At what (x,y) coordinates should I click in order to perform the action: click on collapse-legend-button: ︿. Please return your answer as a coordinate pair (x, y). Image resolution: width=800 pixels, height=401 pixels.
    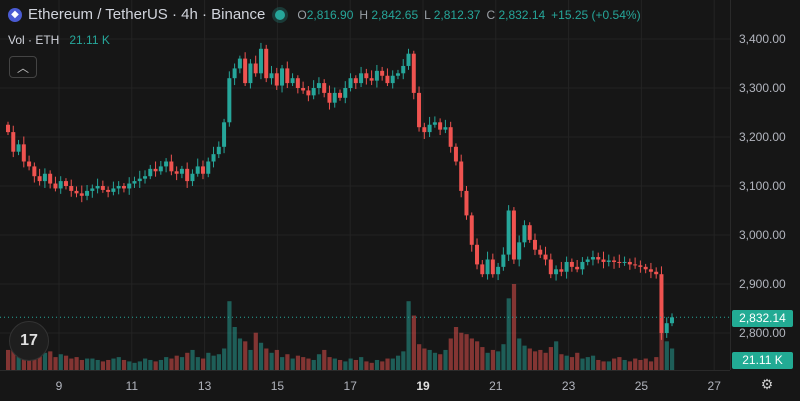
    Looking at the image, I should click on (23, 67).